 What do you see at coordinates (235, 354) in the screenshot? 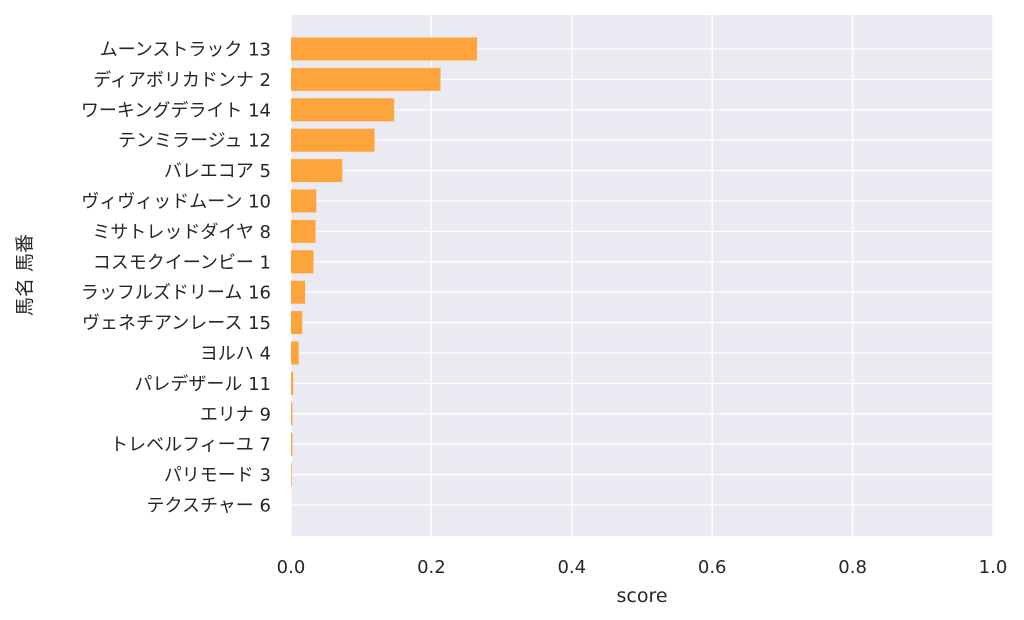
I see `y-tick-label: ヨルハ 4` at bounding box center [235, 354].